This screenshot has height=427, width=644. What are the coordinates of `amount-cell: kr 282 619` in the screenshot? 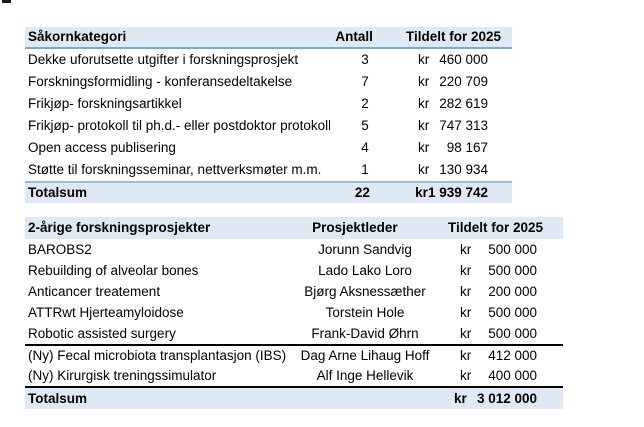 It's located at (456, 104).